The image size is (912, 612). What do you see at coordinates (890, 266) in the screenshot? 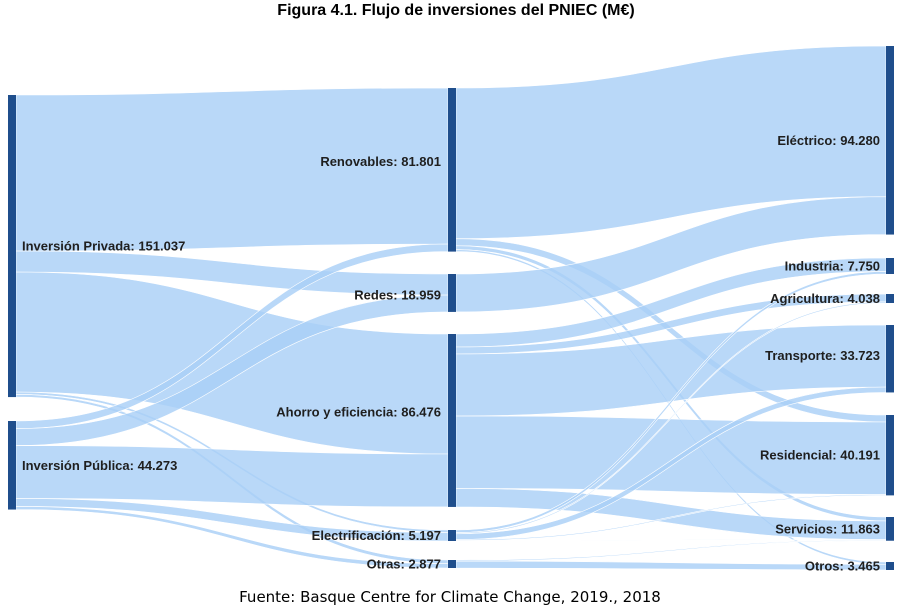
I see `node-industria` at bounding box center [890, 266].